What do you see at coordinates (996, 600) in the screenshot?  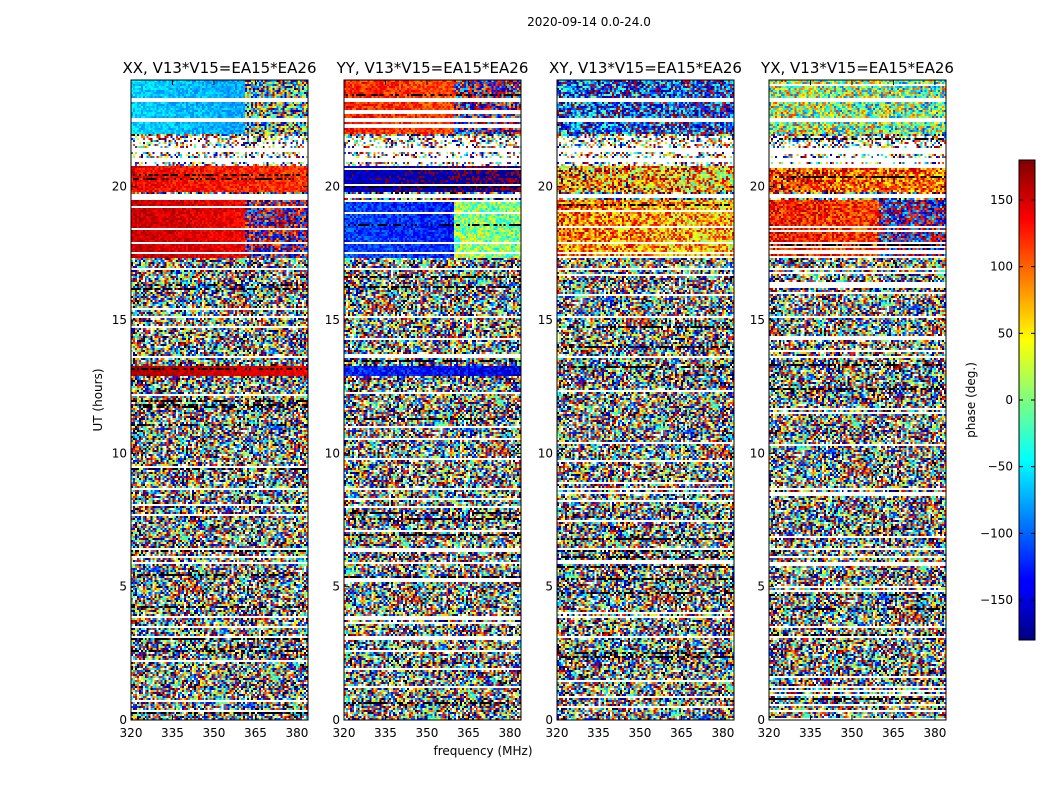 I see `colorbar-tick-label: −150` at bounding box center [996, 600].